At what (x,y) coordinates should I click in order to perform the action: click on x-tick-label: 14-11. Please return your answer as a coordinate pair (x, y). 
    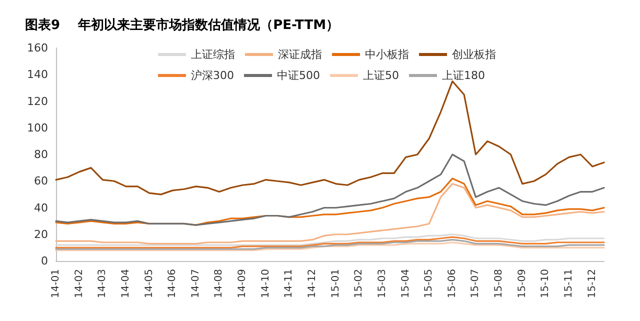
    Looking at the image, I should click on (289, 283).